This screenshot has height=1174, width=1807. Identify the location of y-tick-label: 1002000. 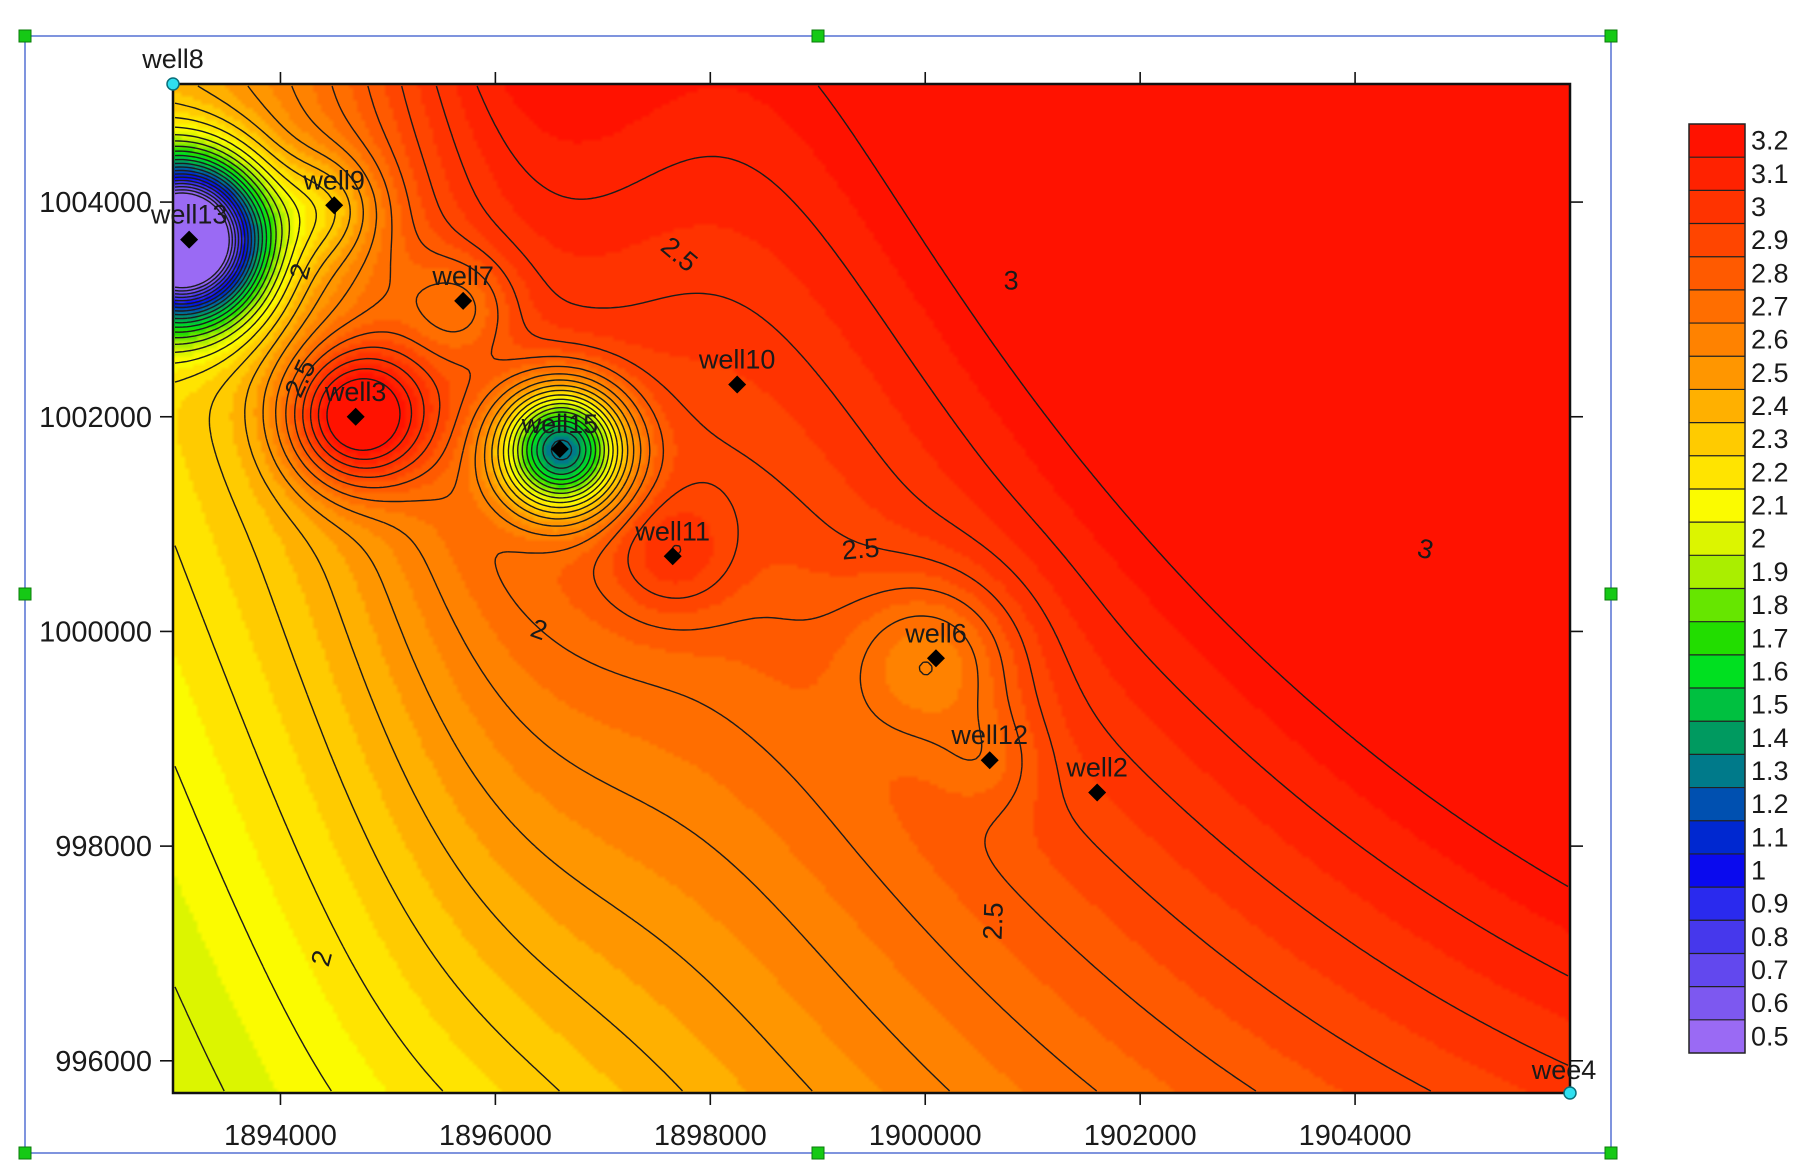
(95, 418).